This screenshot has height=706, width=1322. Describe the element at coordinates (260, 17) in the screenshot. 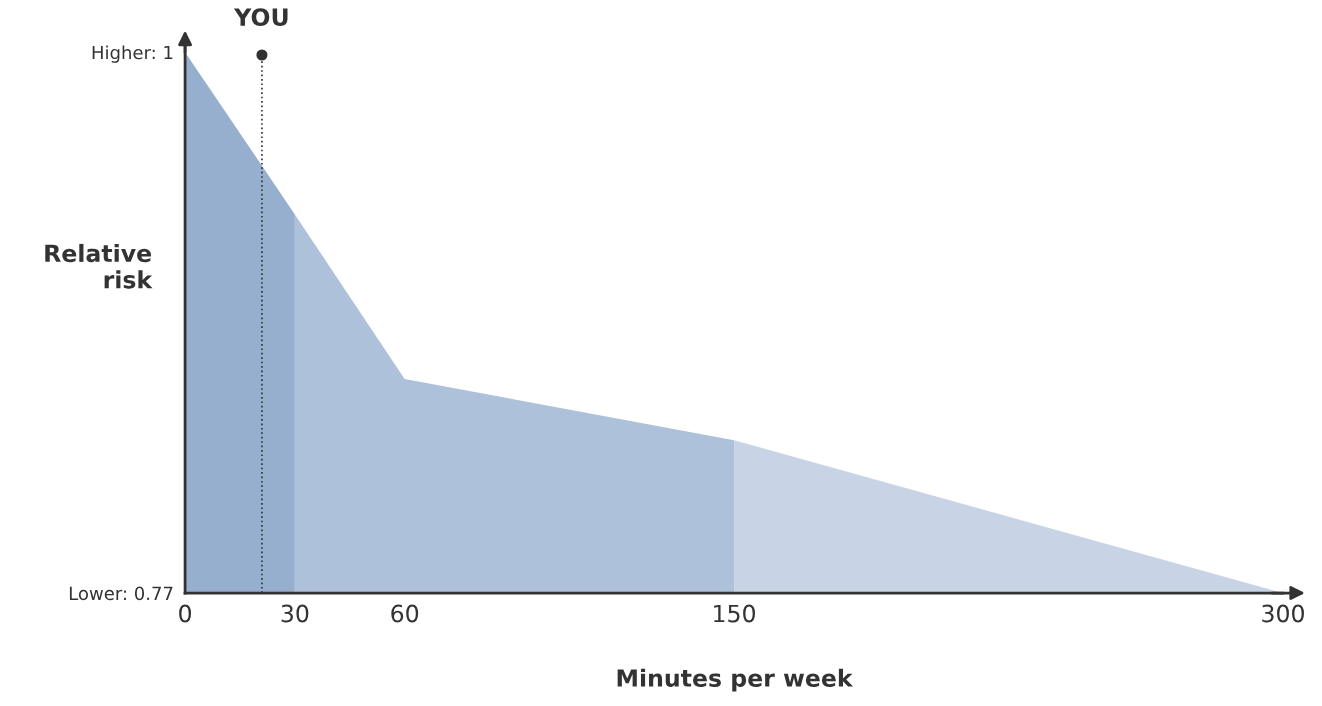

I see `ref-line-label: YOU` at that location.